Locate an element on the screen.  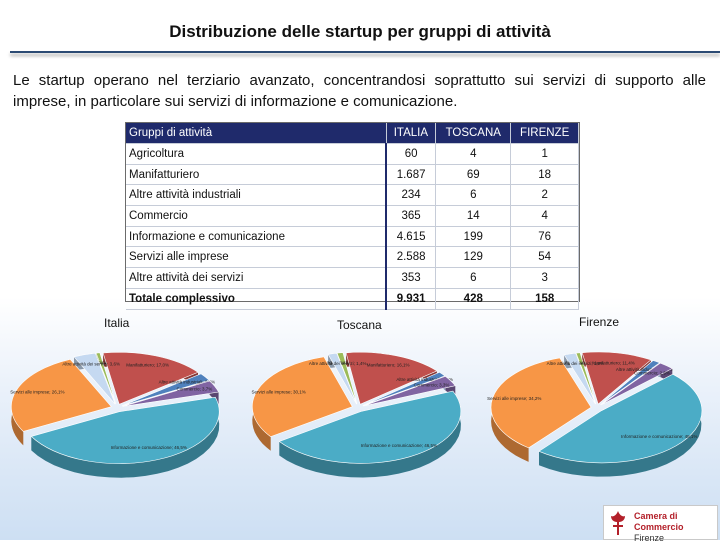
table-row: Manifatturiero 1.687 69 18 is located at coordinates (352, 175).